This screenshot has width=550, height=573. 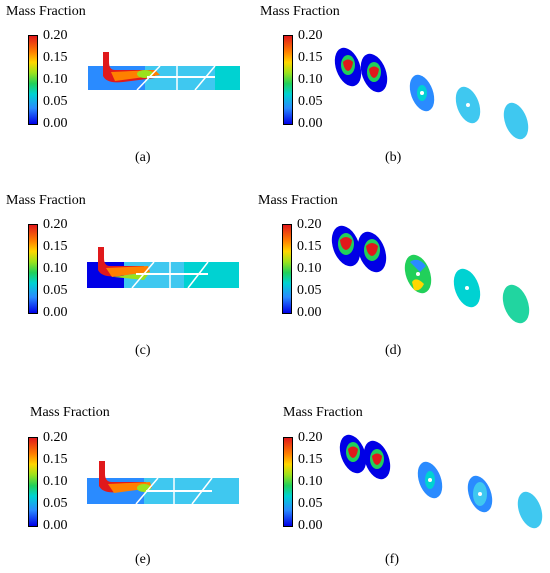 What do you see at coordinates (393, 157) in the screenshot?
I see `caption-b: (b)` at bounding box center [393, 157].